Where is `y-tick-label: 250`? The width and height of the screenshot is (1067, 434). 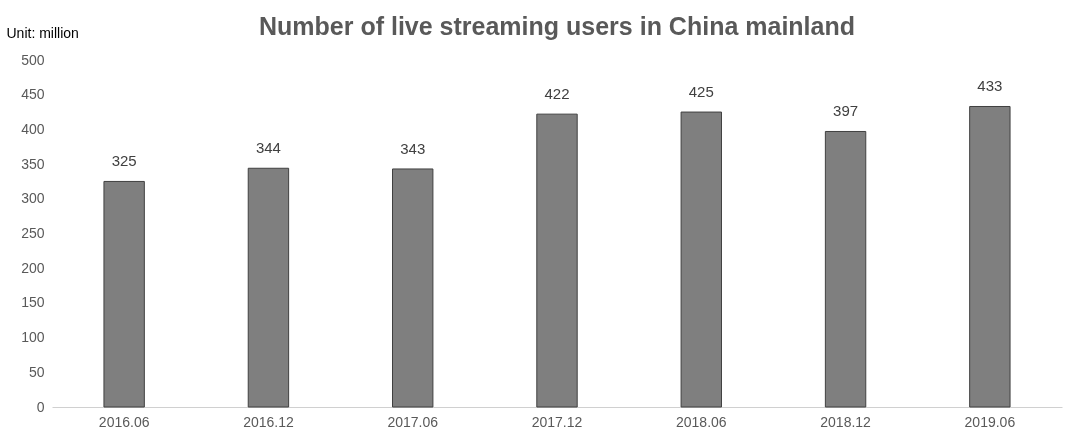
y-tick-label: 250 is located at coordinates (33, 233).